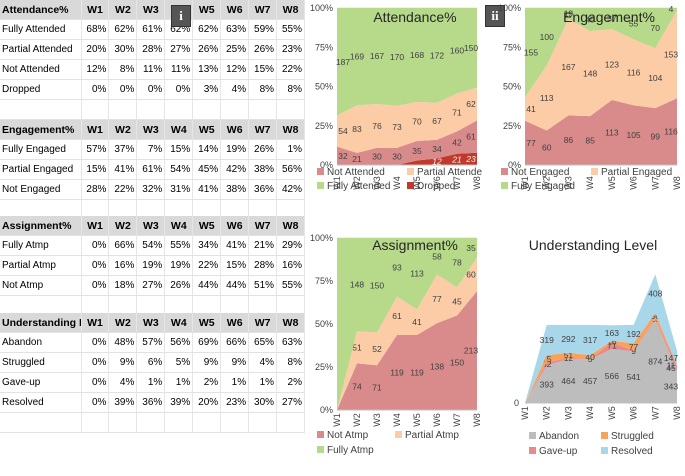 The height and width of the screenshot is (476, 685). What do you see at coordinates (151, 189) in the screenshot?
I see `table-cell: 32%` at bounding box center [151, 189].